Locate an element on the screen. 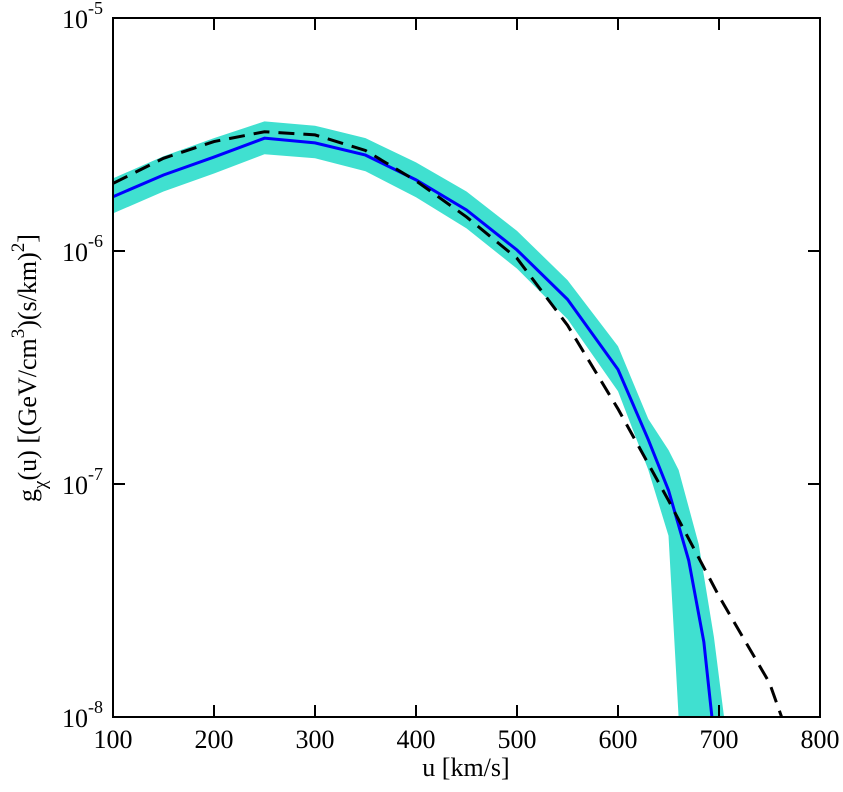  y-tick-exponent: -7 is located at coordinates (95, 474).